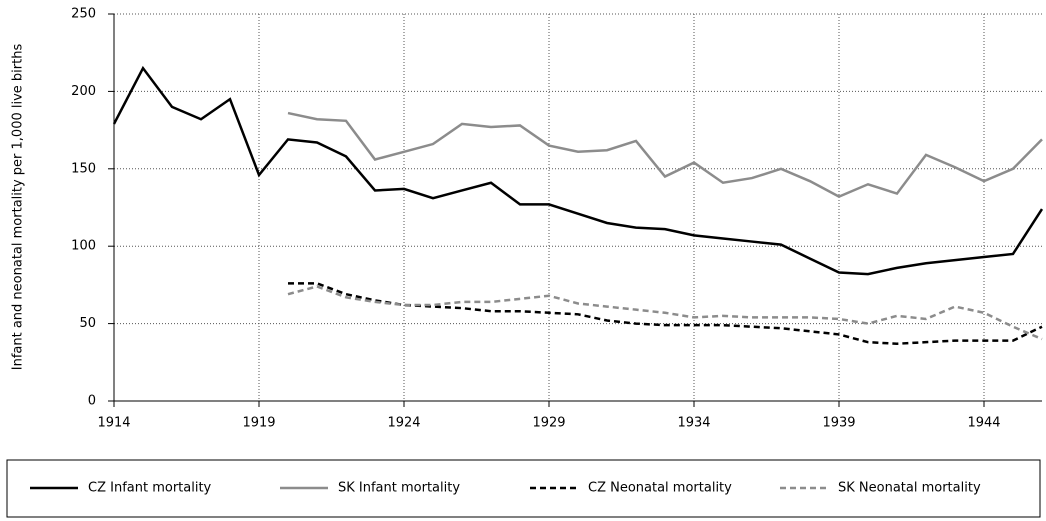 The image size is (1046, 521). I want to click on y-tick-label: 0, so click(92, 401).